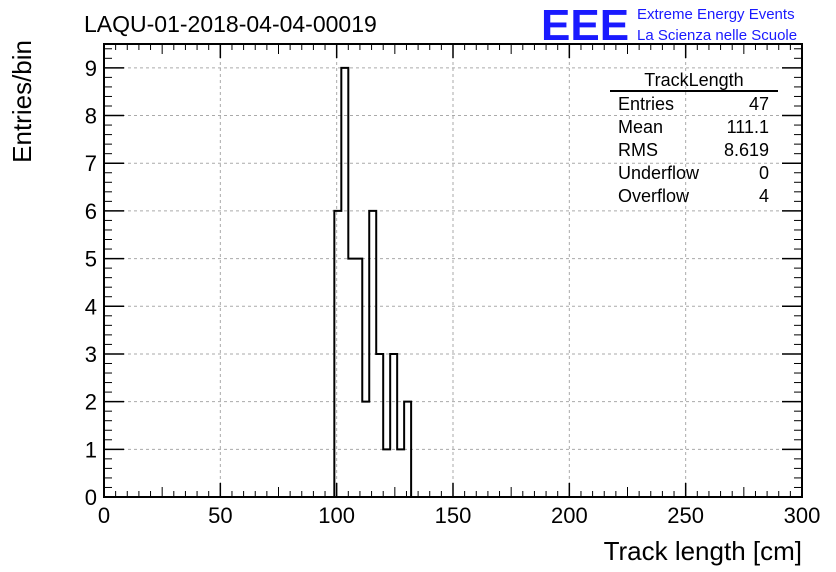  I want to click on eee-logo-line1: Extreme Energy Events, so click(716, 14).